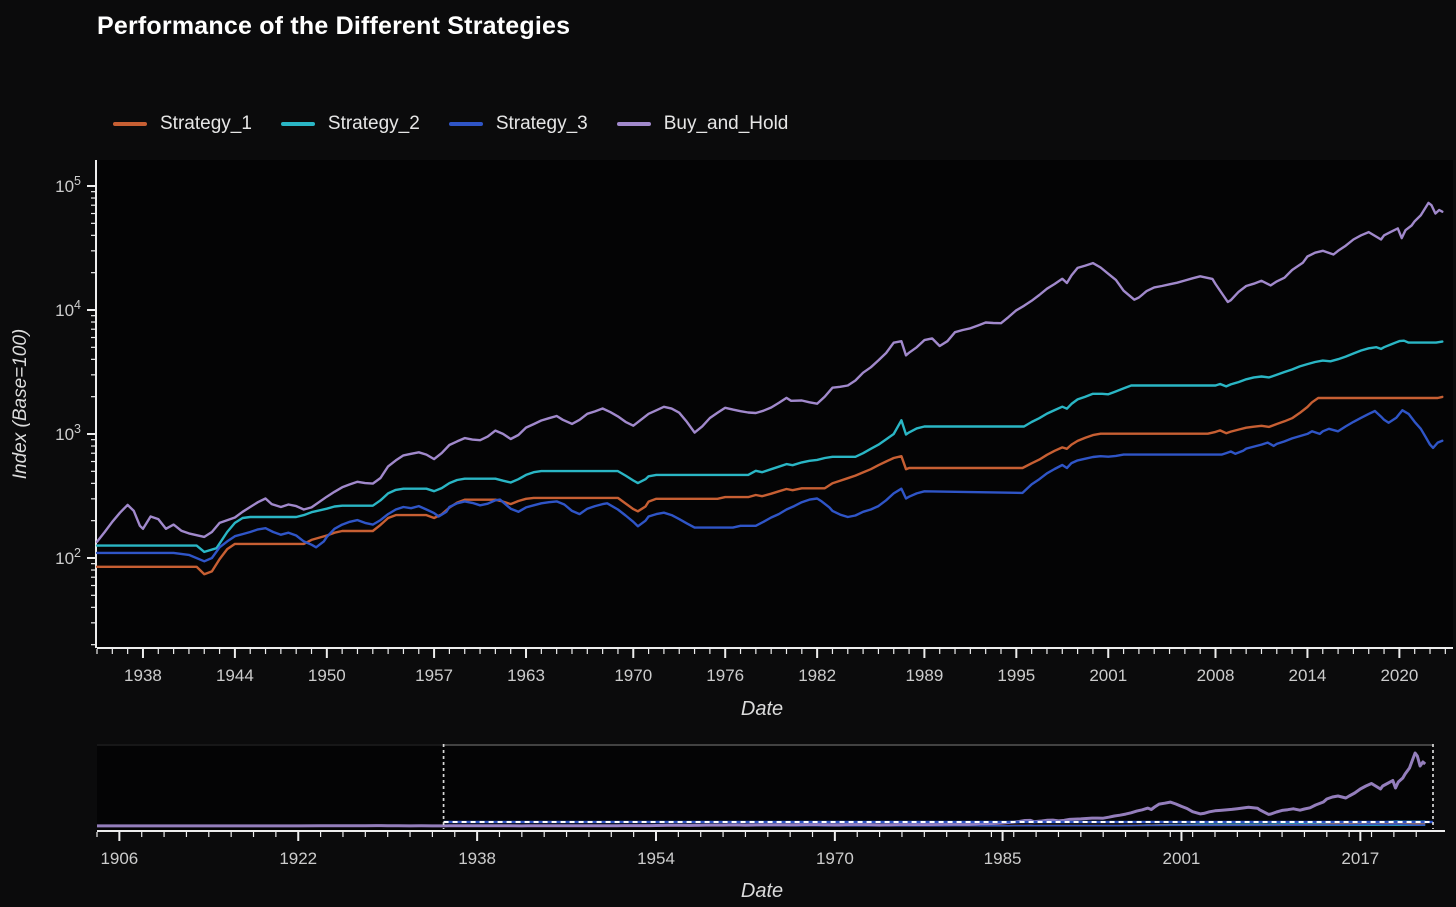 This screenshot has height=907, width=1456. I want to click on range-slider-area, so click(765, 787).